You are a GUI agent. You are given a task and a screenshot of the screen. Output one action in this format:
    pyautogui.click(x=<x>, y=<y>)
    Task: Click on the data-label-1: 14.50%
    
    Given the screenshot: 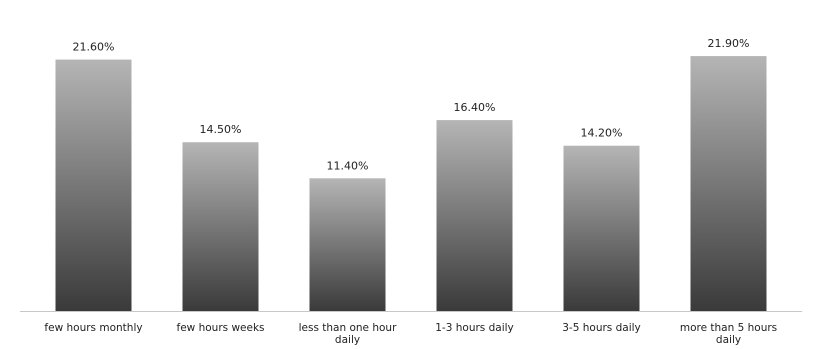 What is the action you would take?
    pyautogui.click(x=221, y=129)
    